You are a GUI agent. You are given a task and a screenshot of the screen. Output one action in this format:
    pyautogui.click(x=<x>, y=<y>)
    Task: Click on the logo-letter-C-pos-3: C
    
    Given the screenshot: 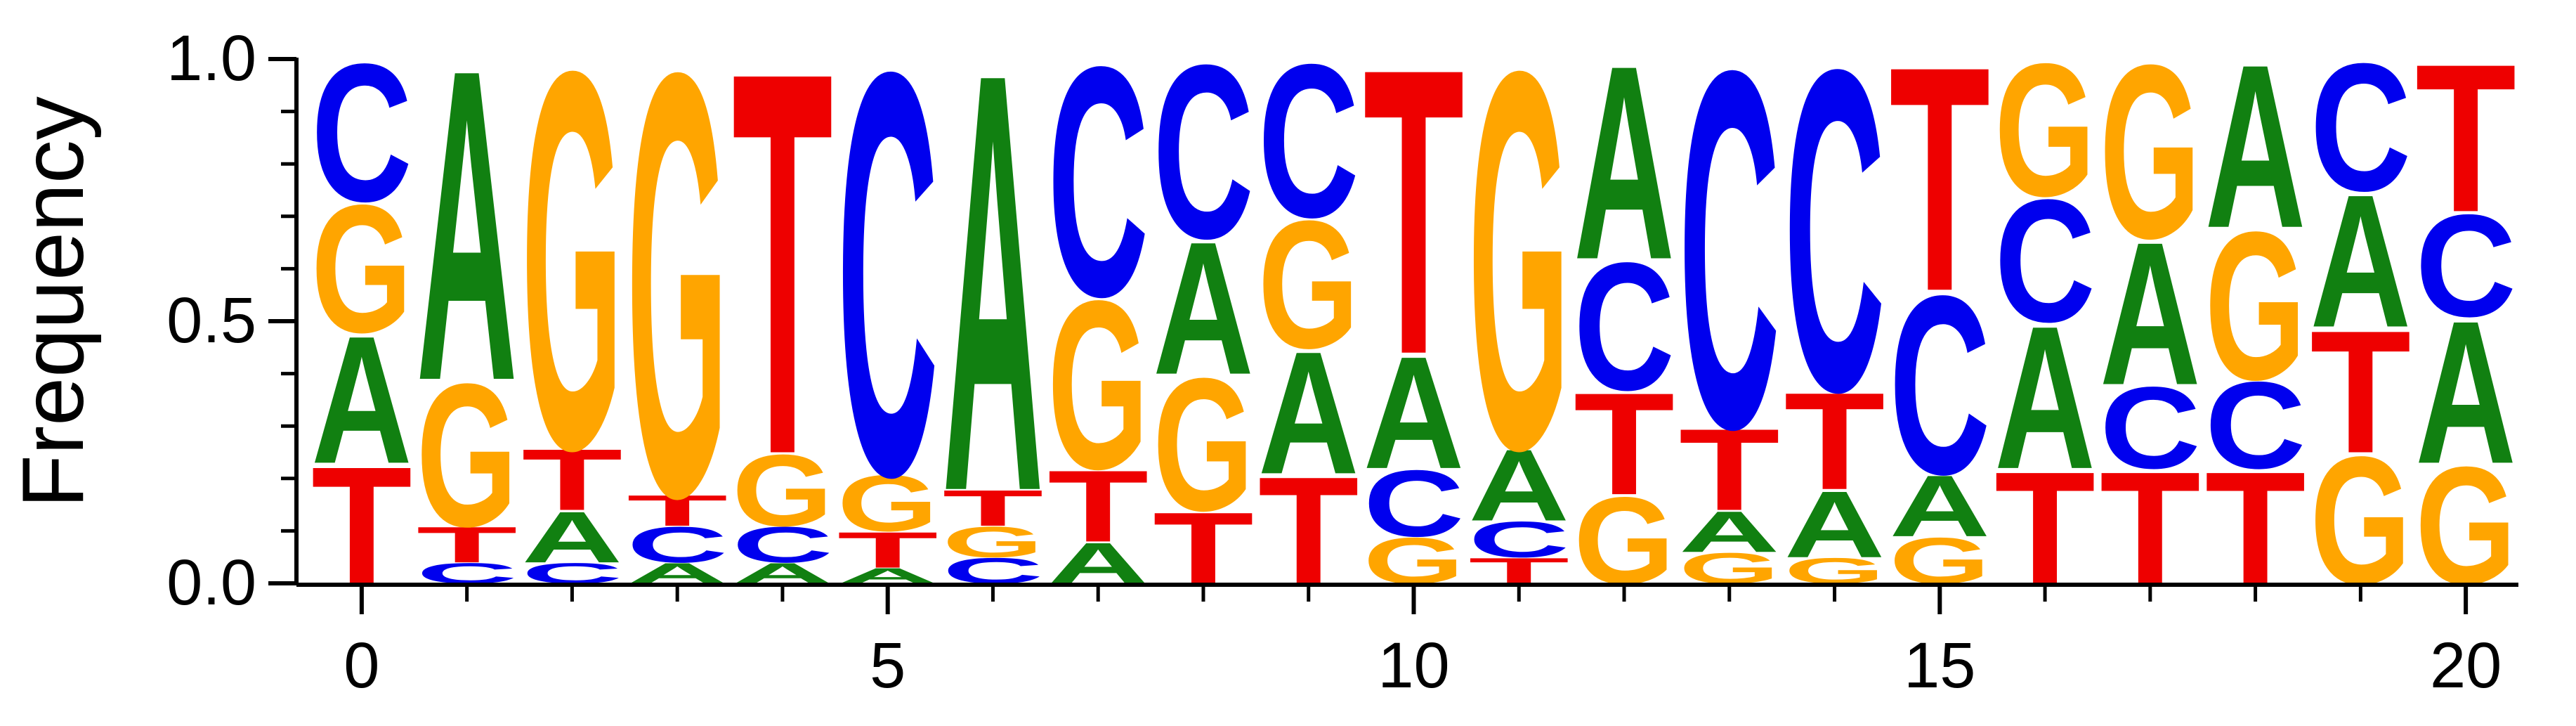 What is the action you would take?
    pyautogui.click(x=678, y=544)
    